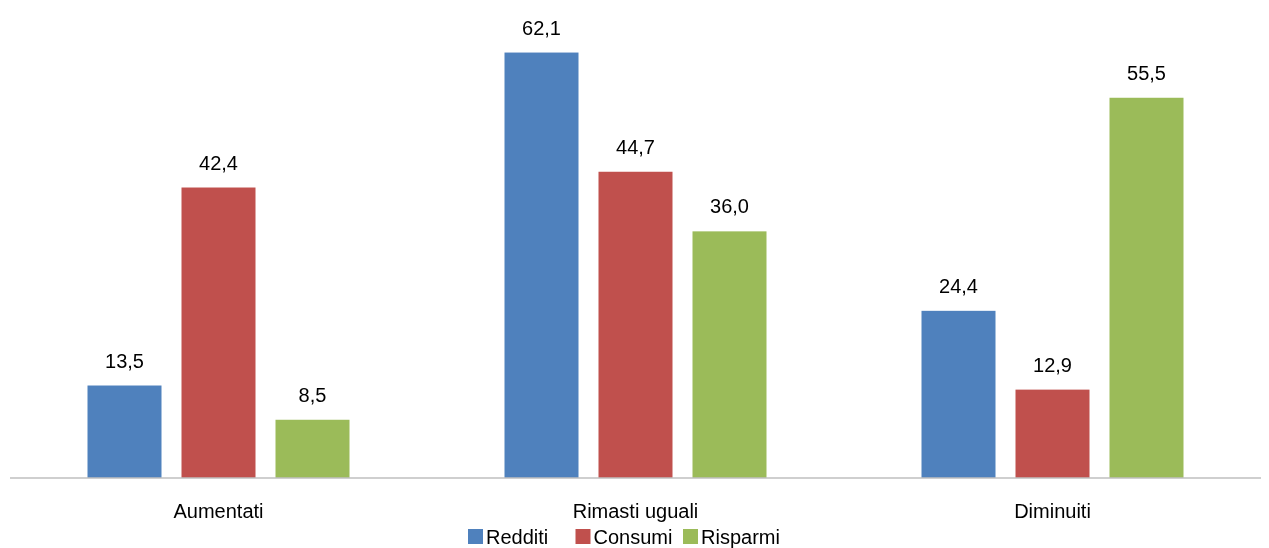 The width and height of the screenshot is (1269, 548). I want to click on data-label: 12,9, so click(1052, 364).